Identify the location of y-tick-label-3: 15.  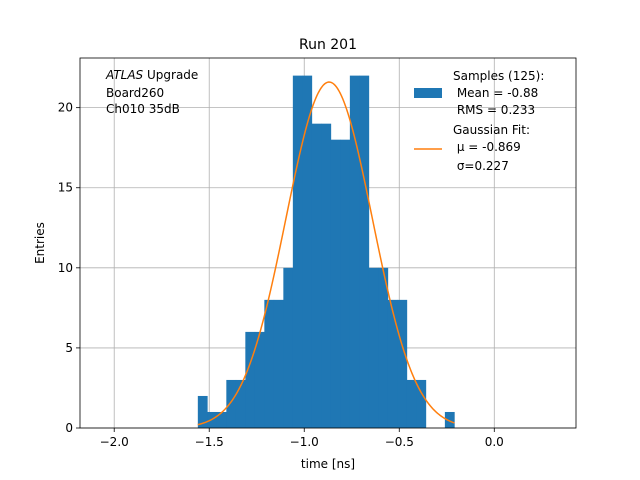
(65, 188).